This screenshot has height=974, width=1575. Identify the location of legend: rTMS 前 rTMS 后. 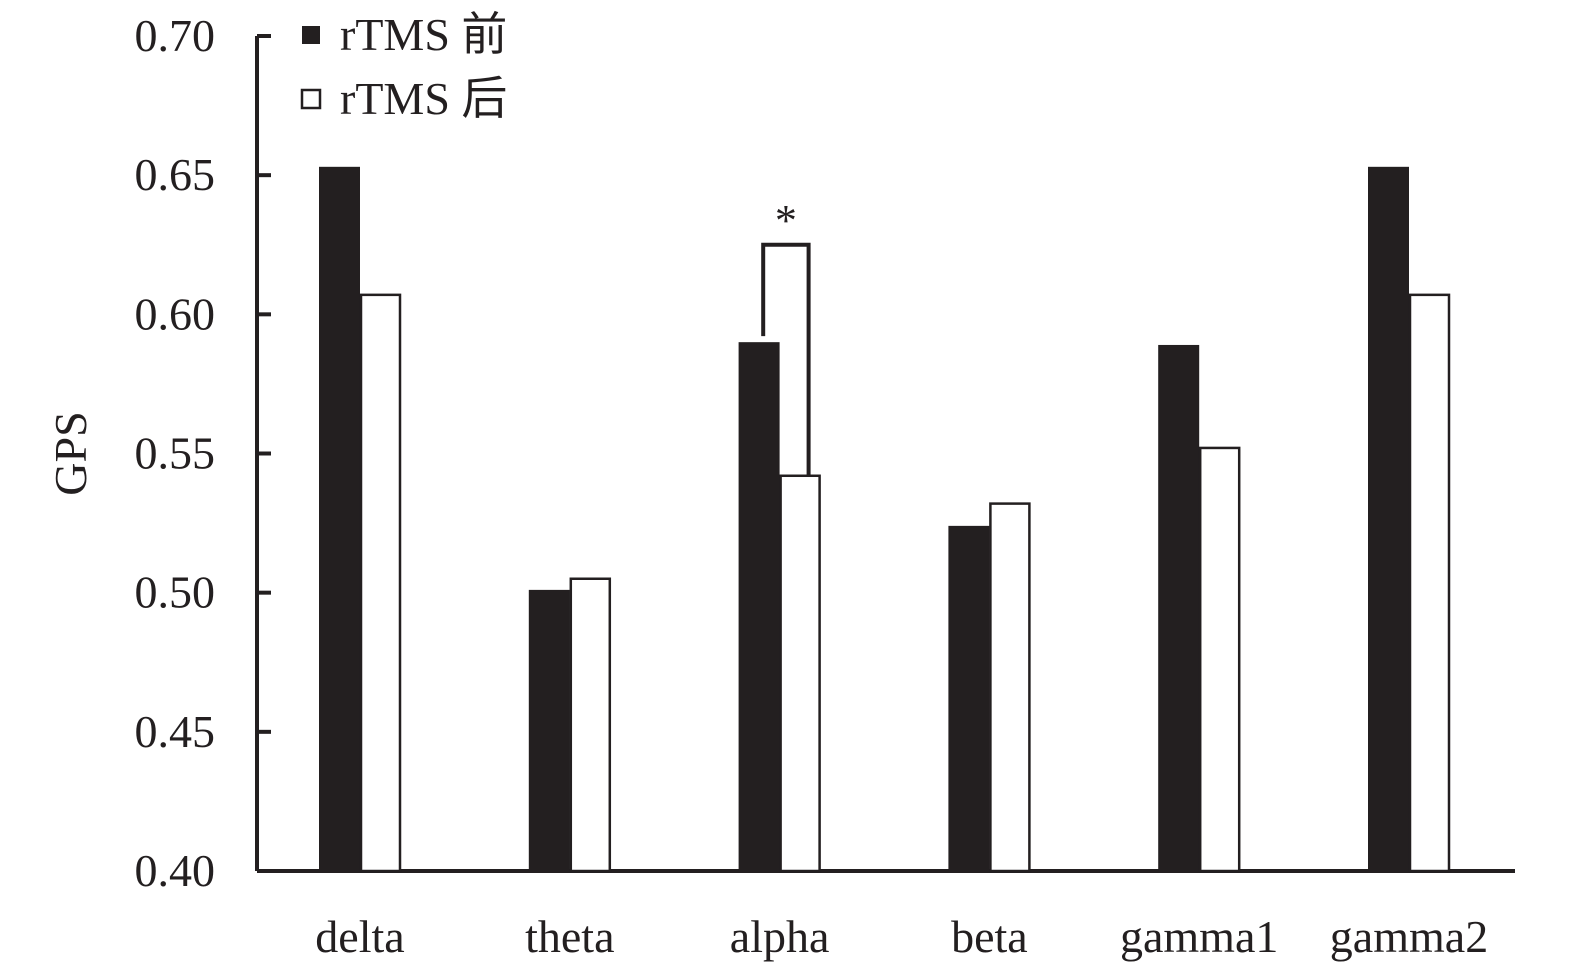
(403, 66).